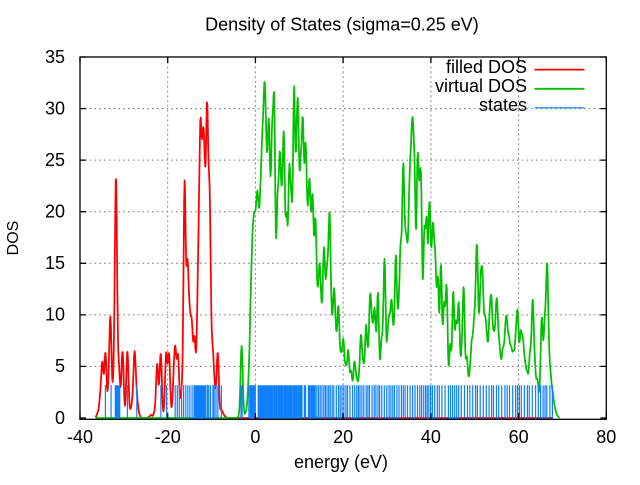 The image size is (640, 485). I want to click on svg-text: 30, so click(55, 108).